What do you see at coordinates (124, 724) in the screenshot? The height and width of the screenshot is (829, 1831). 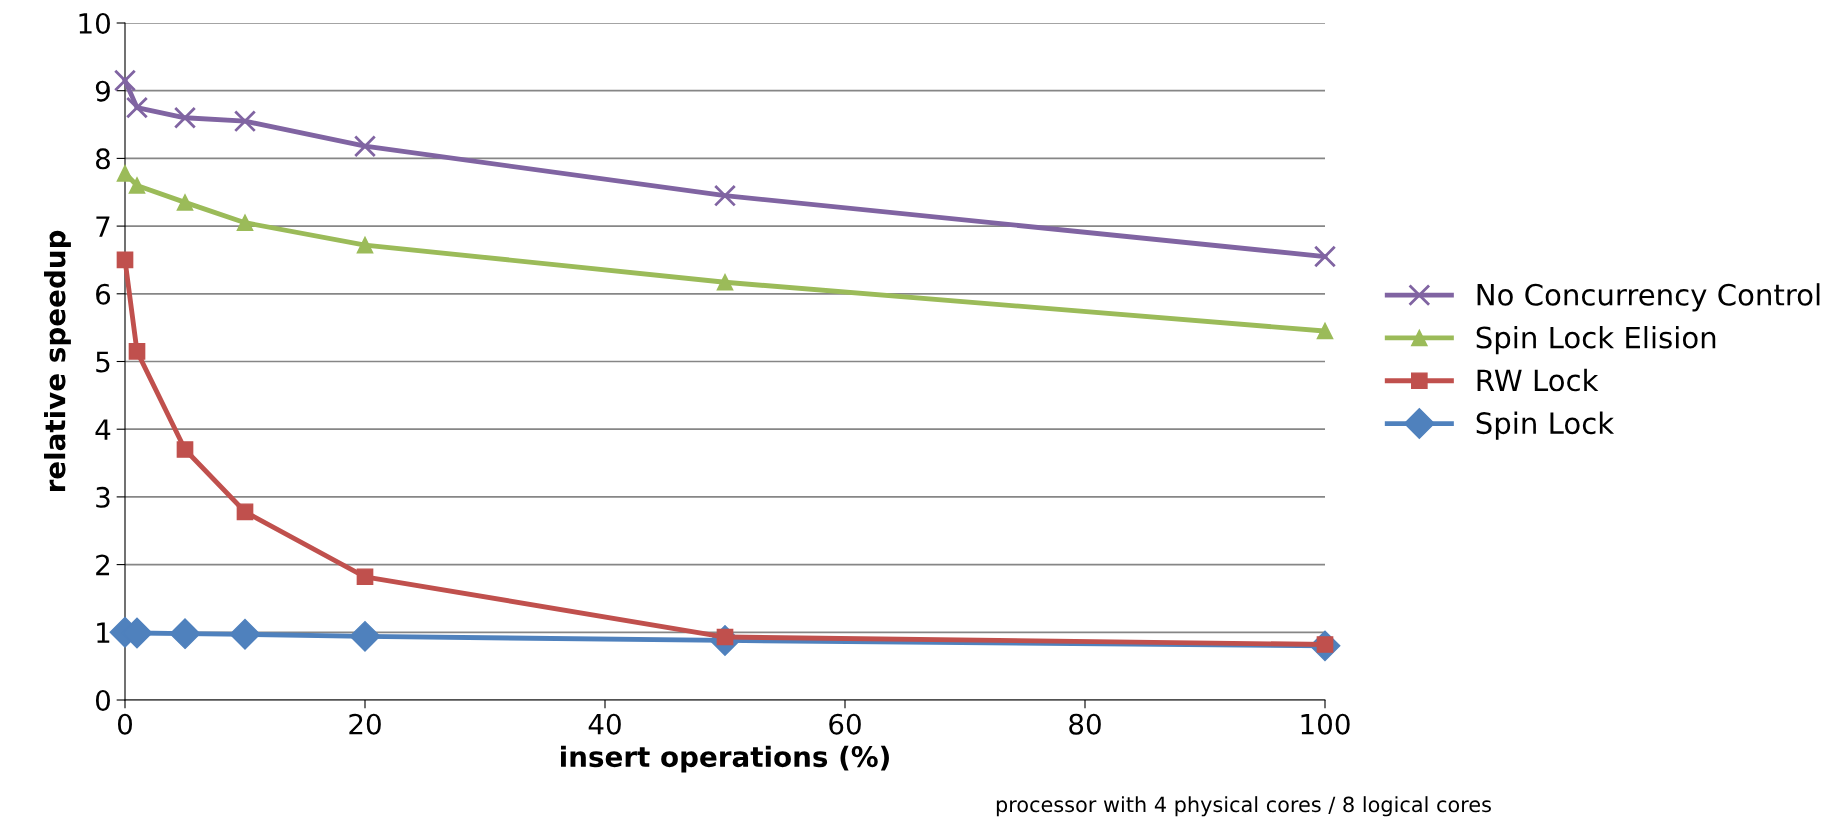 I see `x-tick-label: 0` at bounding box center [124, 724].